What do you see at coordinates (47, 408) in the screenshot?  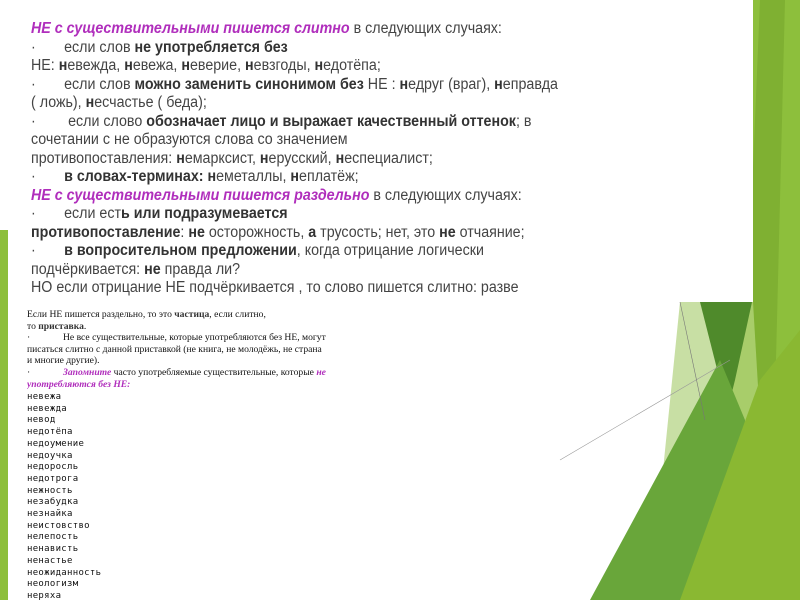 I see `word-list-item: невежда` at bounding box center [47, 408].